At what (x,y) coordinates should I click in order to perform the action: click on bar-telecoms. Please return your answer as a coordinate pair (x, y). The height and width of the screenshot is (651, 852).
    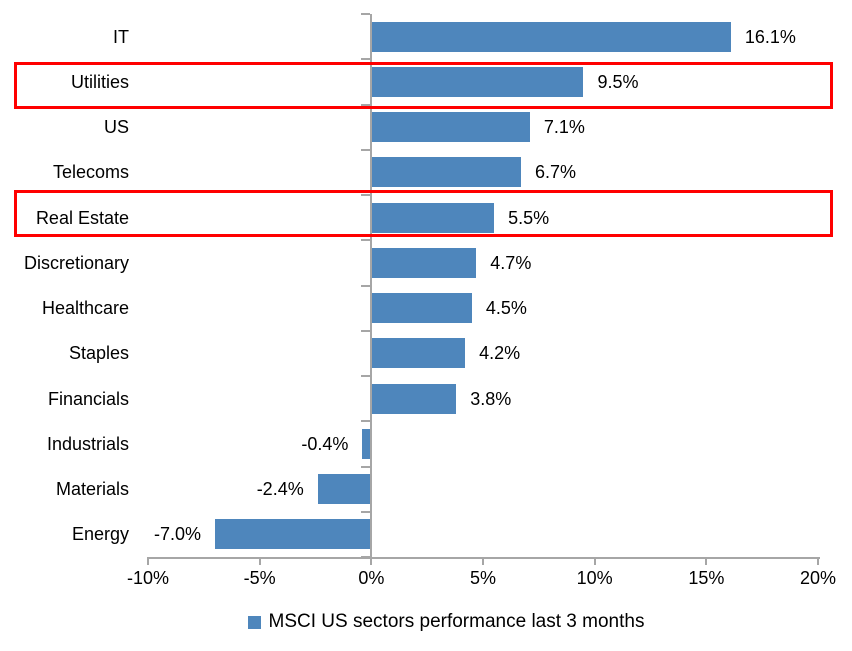
    Looking at the image, I should click on (446, 172).